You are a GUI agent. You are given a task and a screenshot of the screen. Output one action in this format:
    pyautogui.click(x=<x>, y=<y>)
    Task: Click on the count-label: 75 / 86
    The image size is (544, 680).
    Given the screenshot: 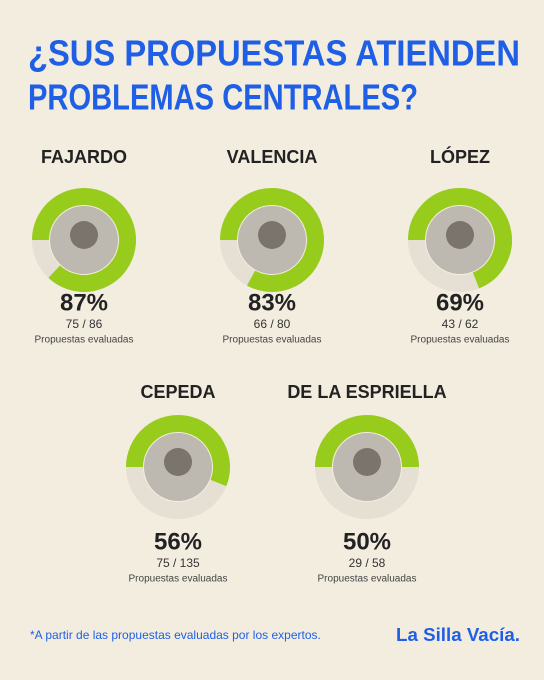 What is the action you would take?
    pyautogui.click(x=84, y=324)
    